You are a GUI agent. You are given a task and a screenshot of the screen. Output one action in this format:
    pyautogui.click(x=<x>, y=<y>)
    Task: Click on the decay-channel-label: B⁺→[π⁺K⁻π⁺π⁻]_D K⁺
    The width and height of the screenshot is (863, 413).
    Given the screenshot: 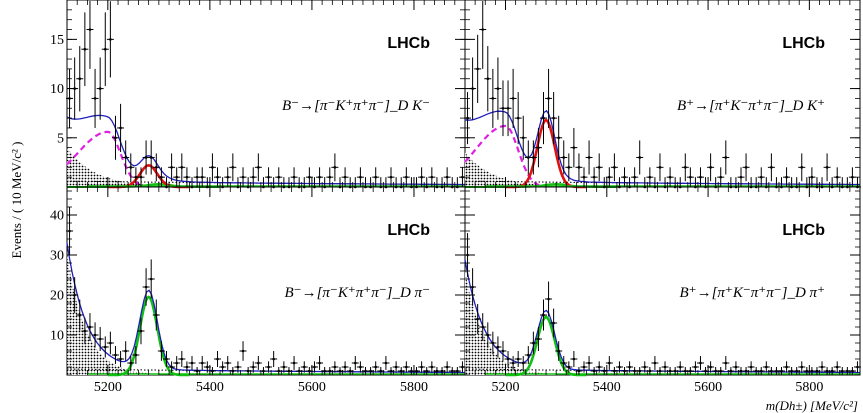 What is the action you would take?
    pyautogui.click(x=751, y=106)
    